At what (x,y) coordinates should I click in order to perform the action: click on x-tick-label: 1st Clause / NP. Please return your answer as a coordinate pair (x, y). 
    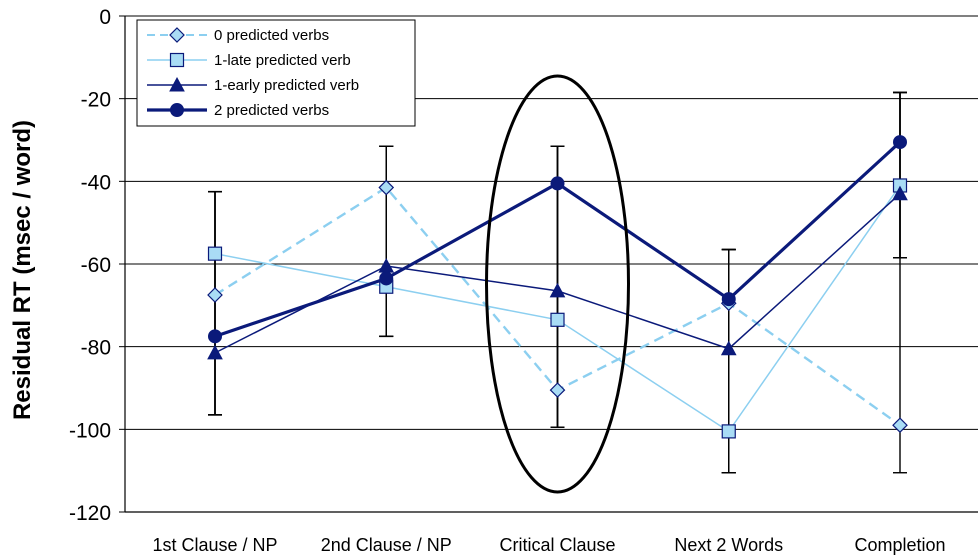
    Looking at the image, I should click on (214, 545).